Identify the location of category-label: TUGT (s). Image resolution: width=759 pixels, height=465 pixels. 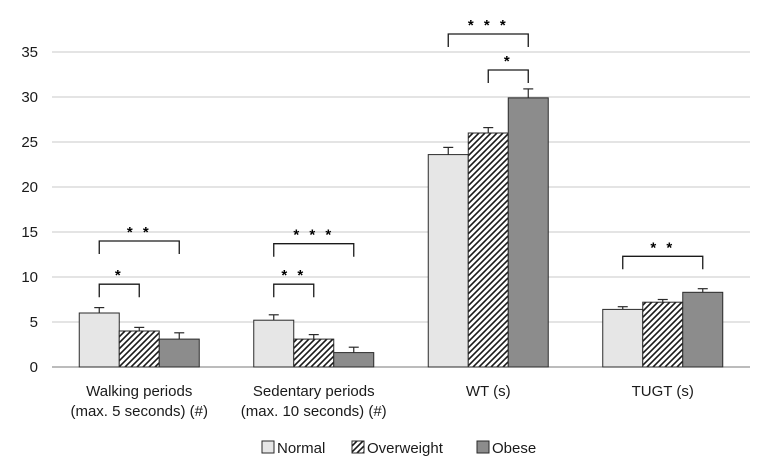
(663, 391).